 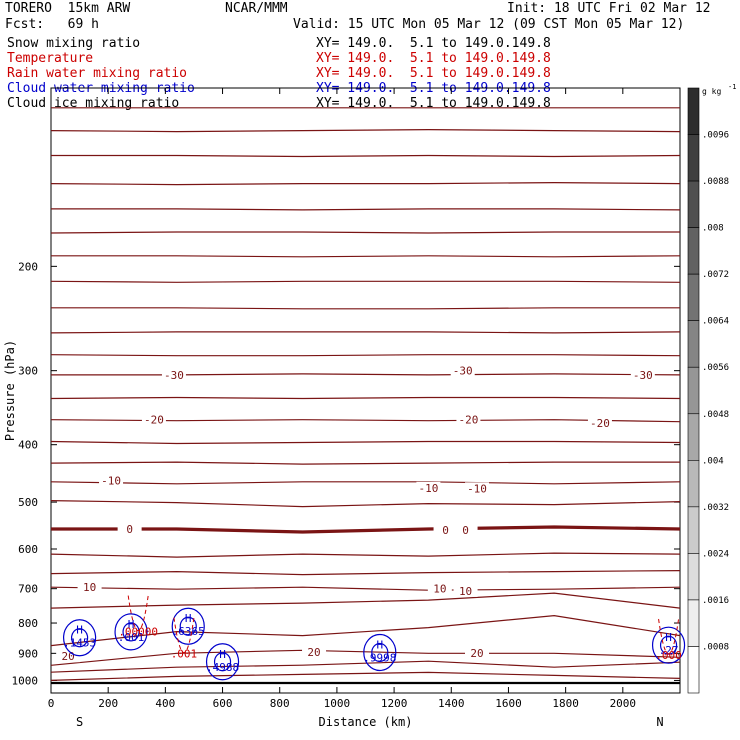 What do you see at coordinates (25, 680) in the screenshot?
I see `y-tick-label: 1000` at bounding box center [25, 680].